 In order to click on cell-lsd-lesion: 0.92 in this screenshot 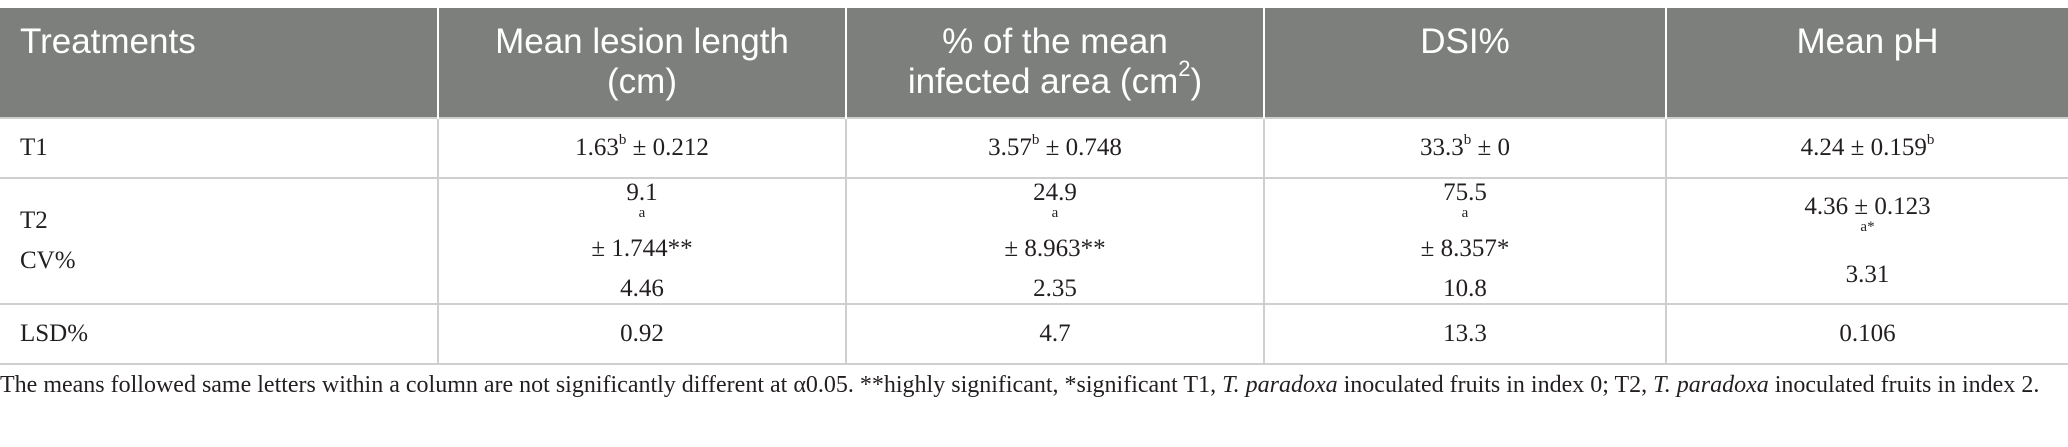, I will do `click(642, 334)`.